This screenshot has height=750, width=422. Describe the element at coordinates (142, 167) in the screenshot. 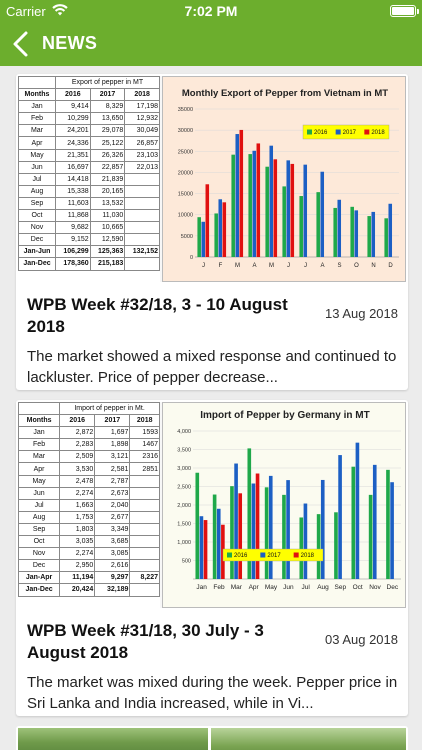

I see `table-cell: 22,013` at that location.